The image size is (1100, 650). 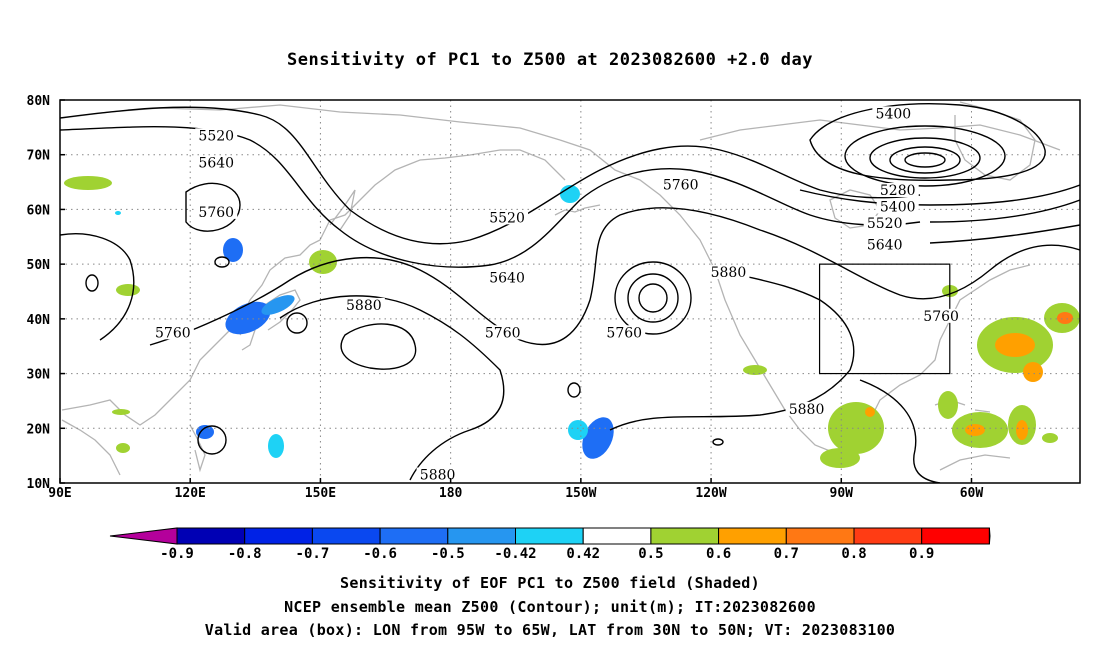 What do you see at coordinates (197, 448) in the screenshot?
I see `coastline-philippines` at bounding box center [197, 448].